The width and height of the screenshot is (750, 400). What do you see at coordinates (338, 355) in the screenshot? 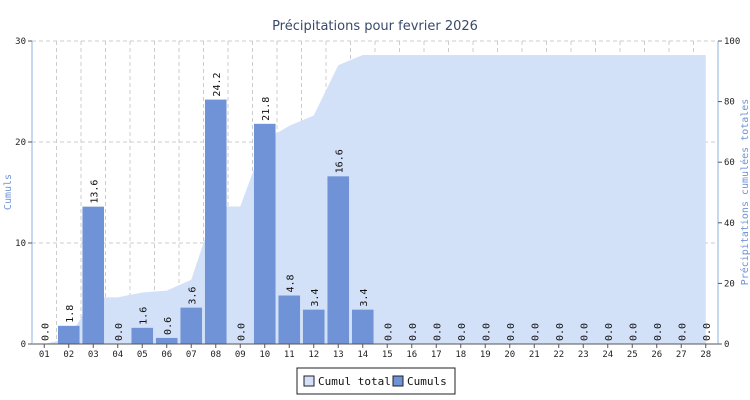
I see `x-tick-label: 13` at bounding box center [338, 355].